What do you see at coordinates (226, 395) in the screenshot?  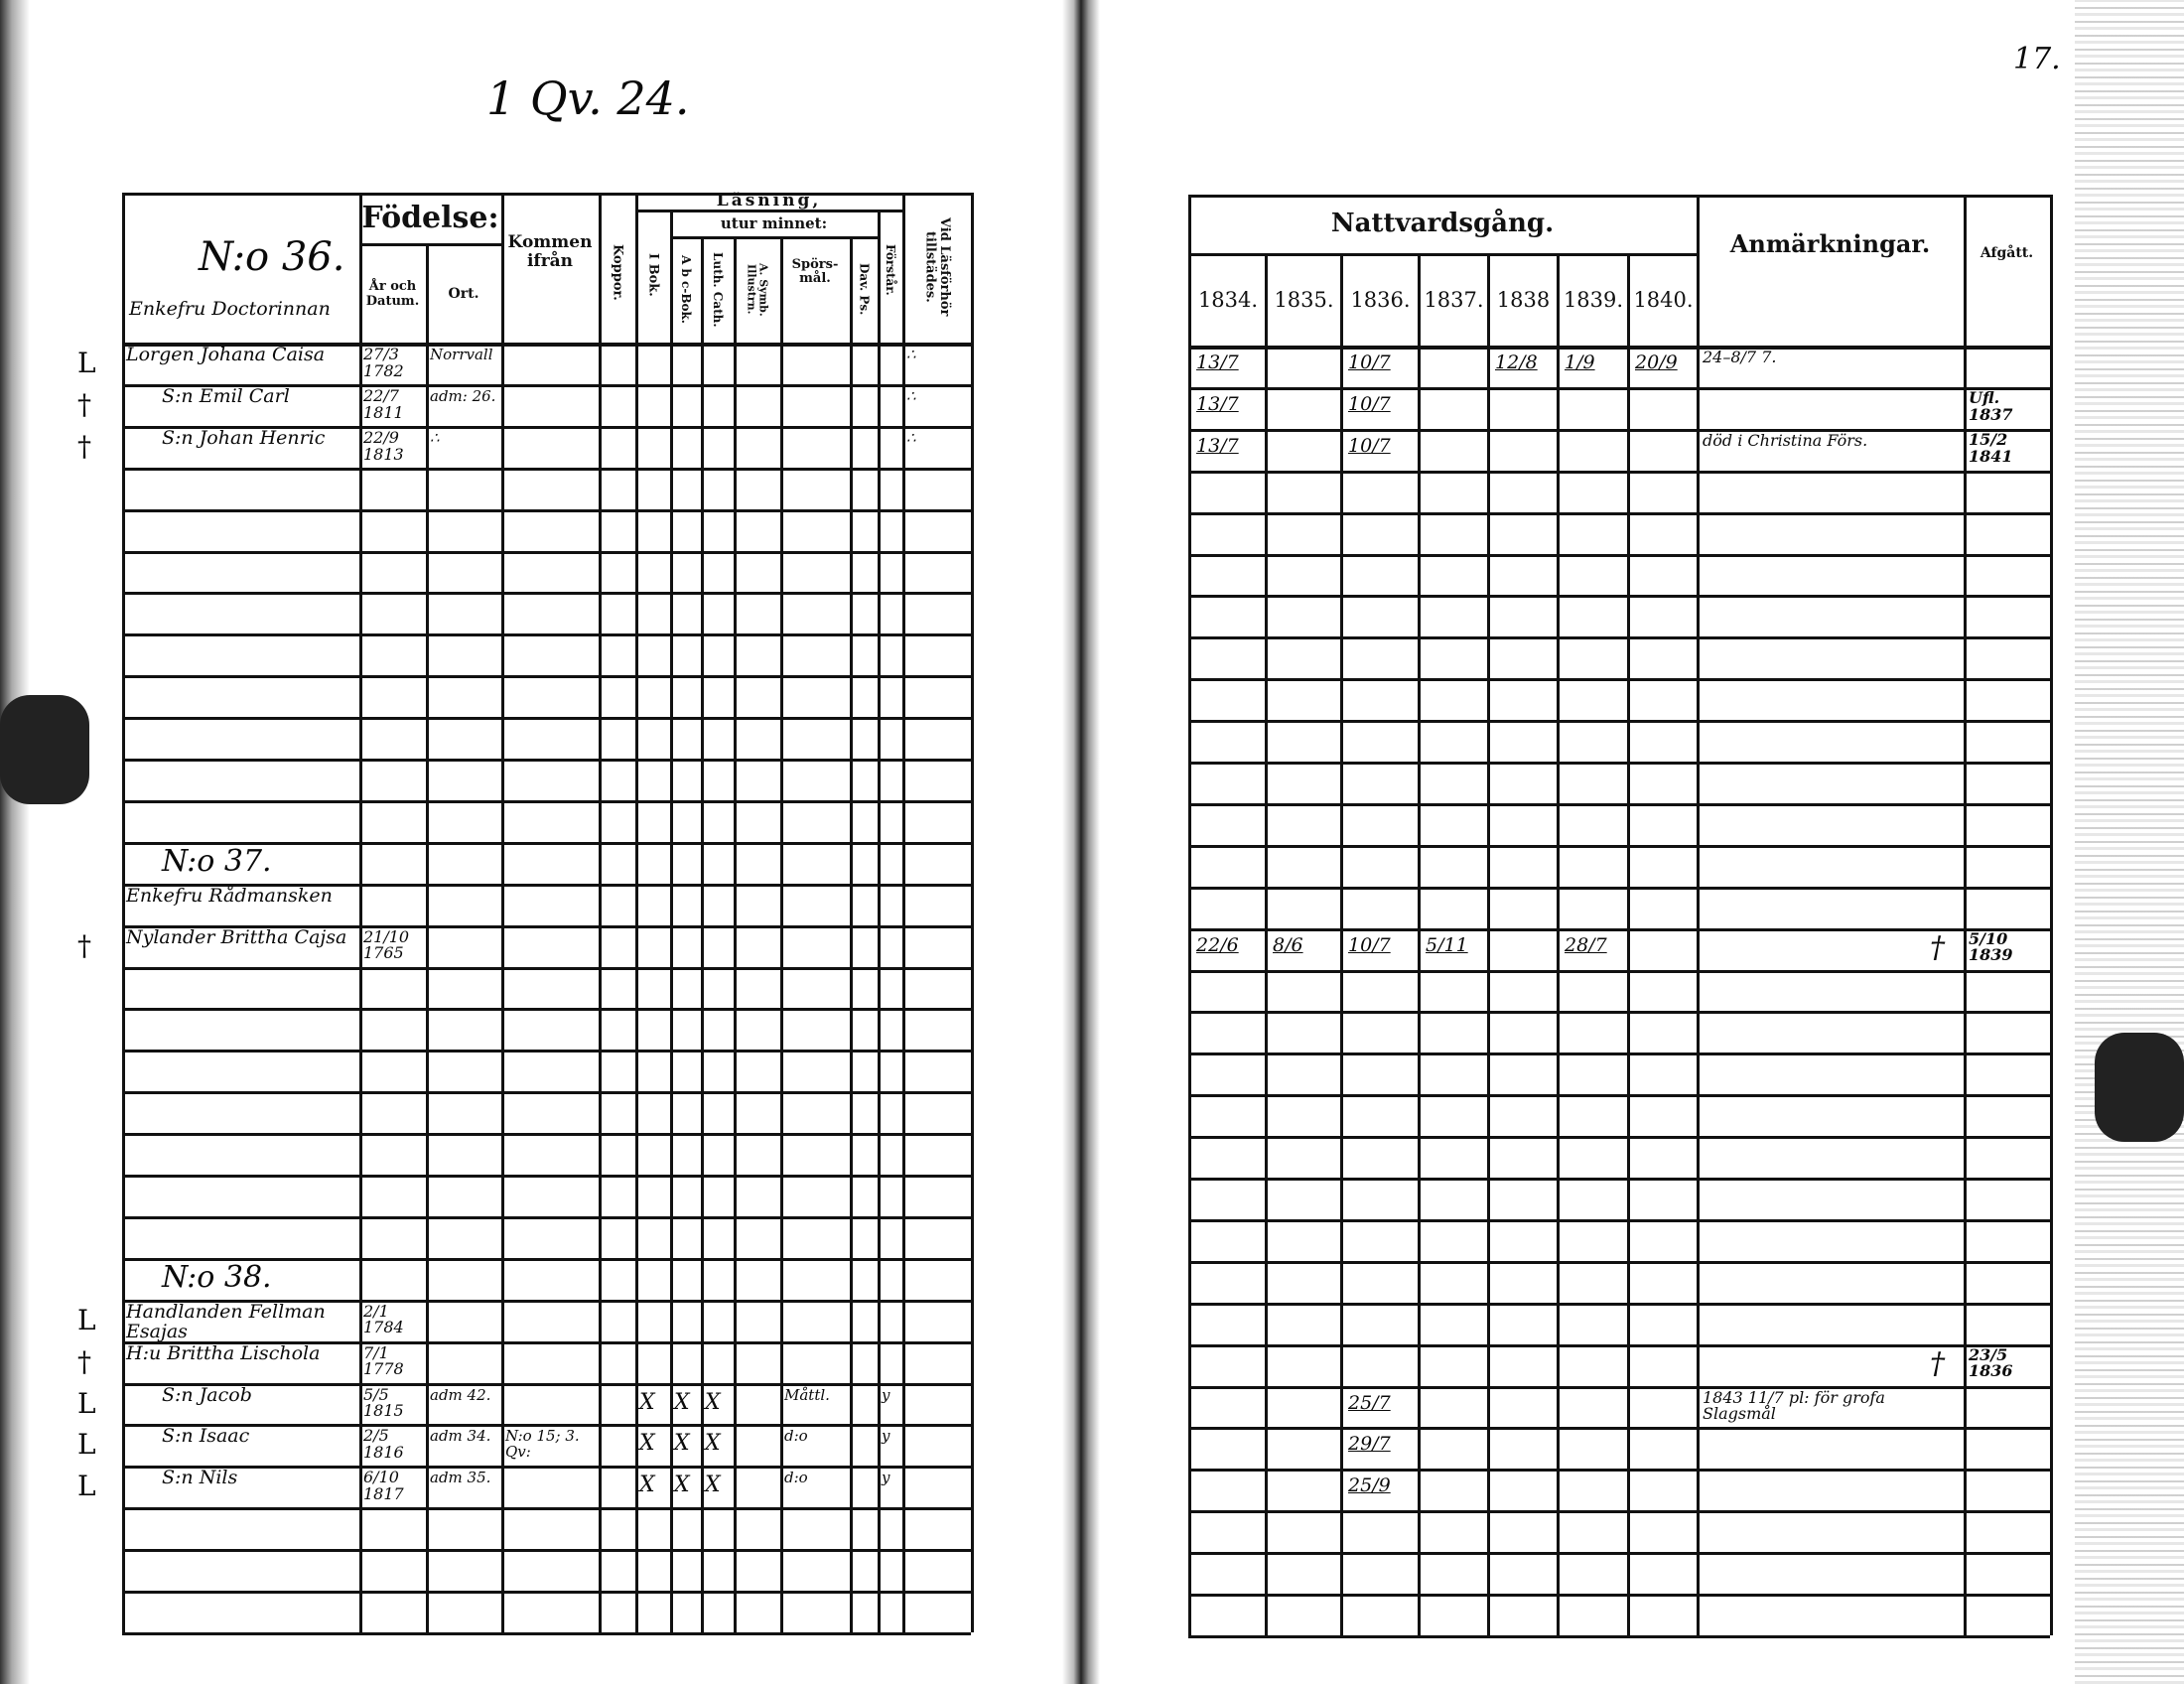 I see `name-cell: S:n Emil Carl` at bounding box center [226, 395].